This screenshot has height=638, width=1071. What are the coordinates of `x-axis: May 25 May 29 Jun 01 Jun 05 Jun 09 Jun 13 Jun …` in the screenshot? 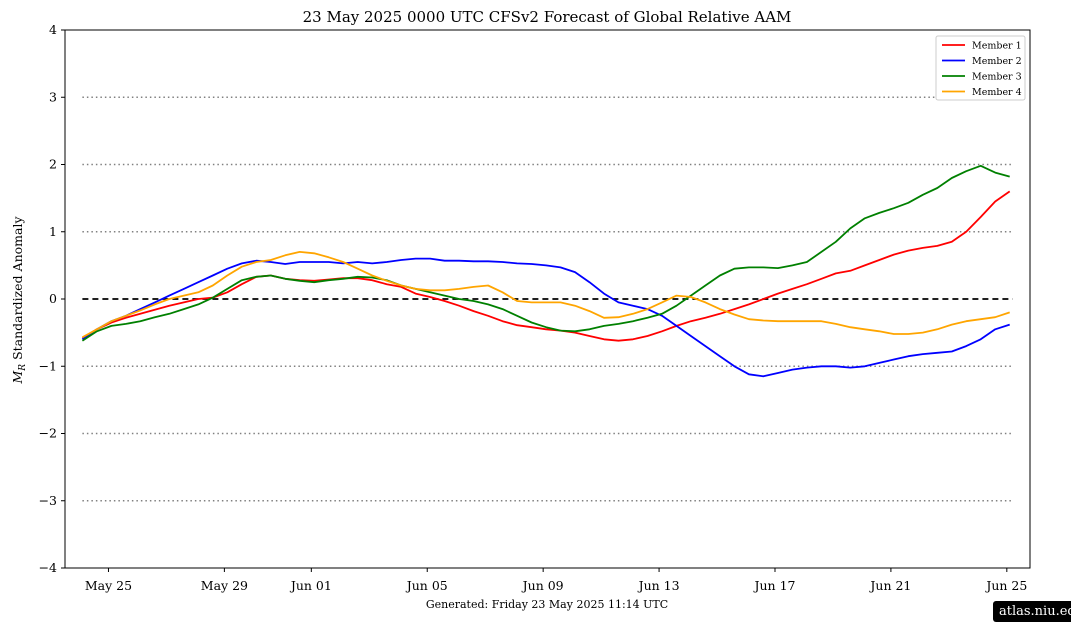 It's located at (556, 580).